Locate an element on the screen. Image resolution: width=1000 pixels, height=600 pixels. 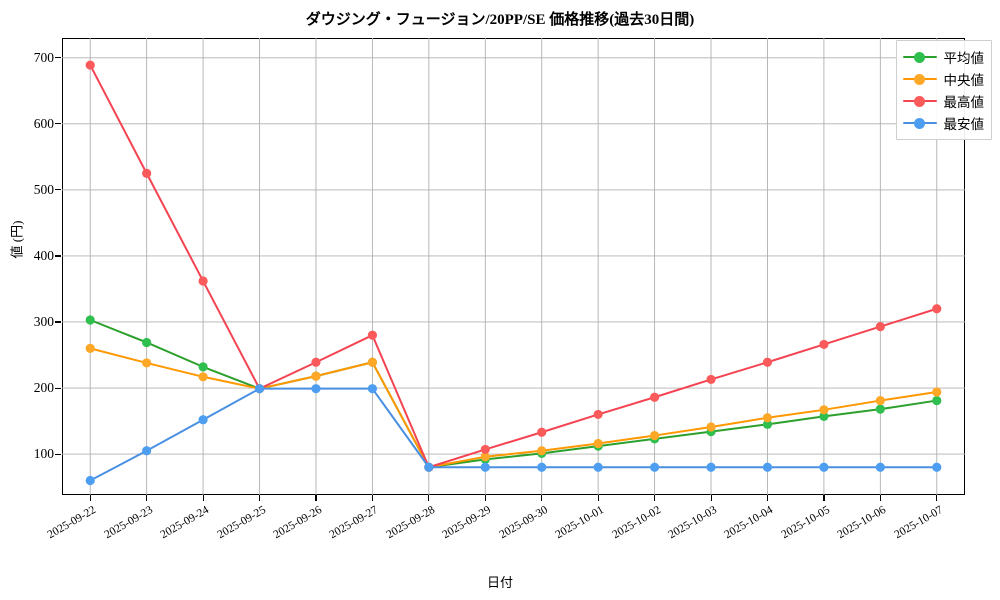
legend-item-3: 最安値 is located at coordinates (943, 123).